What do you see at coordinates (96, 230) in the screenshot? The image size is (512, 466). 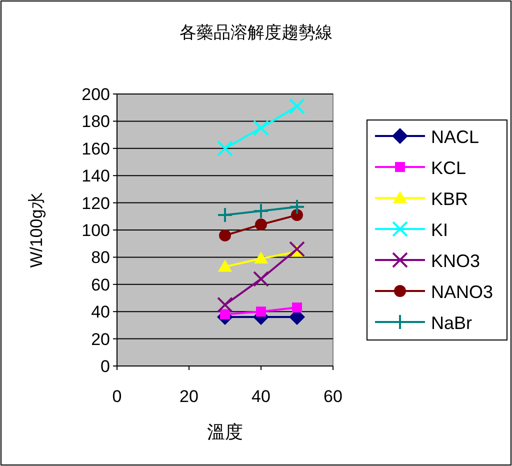 I see `y-tick-label: 100` at bounding box center [96, 230].